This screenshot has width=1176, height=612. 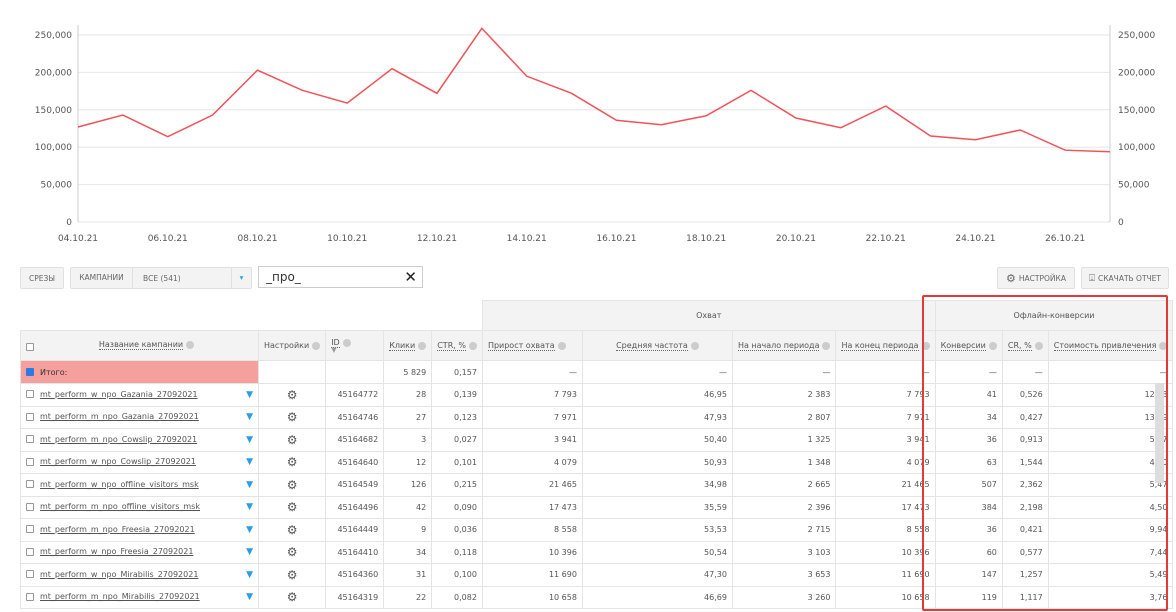 What do you see at coordinates (355, 485) in the screenshot?
I see `cell: 45164549` at bounding box center [355, 485].